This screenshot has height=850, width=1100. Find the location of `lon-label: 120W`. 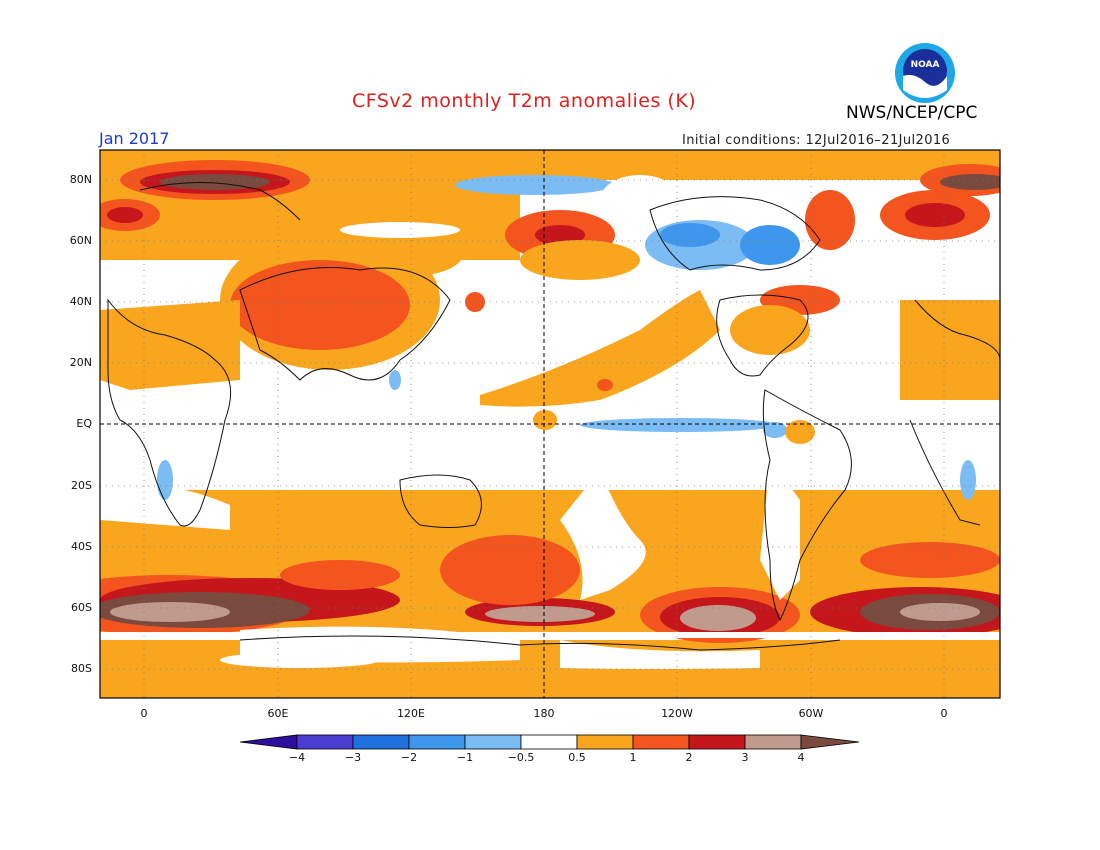

lon-label: 120W is located at coordinates (677, 713).